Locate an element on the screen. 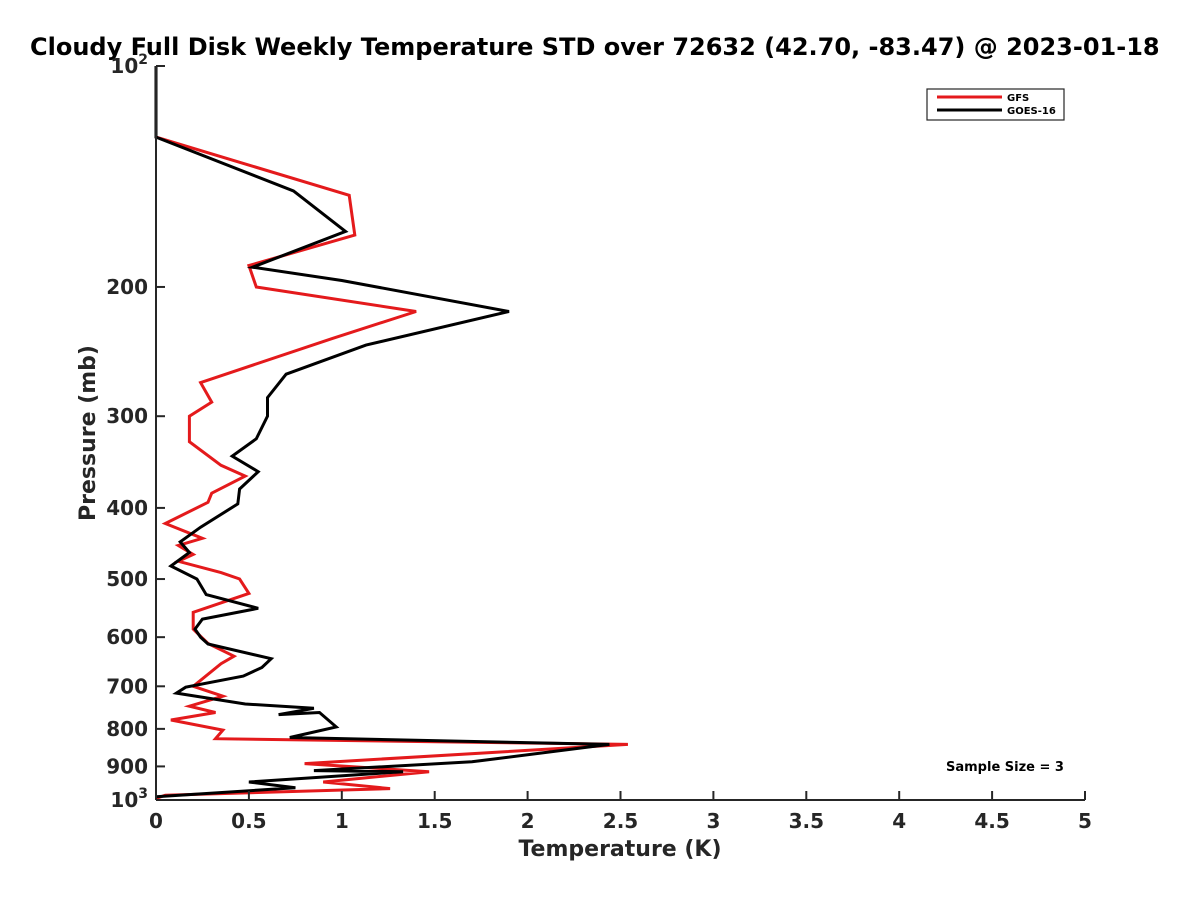 The height and width of the screenshot is (900, 1200). x-tick-label: 1.5 is located at coordinates (434, 821).